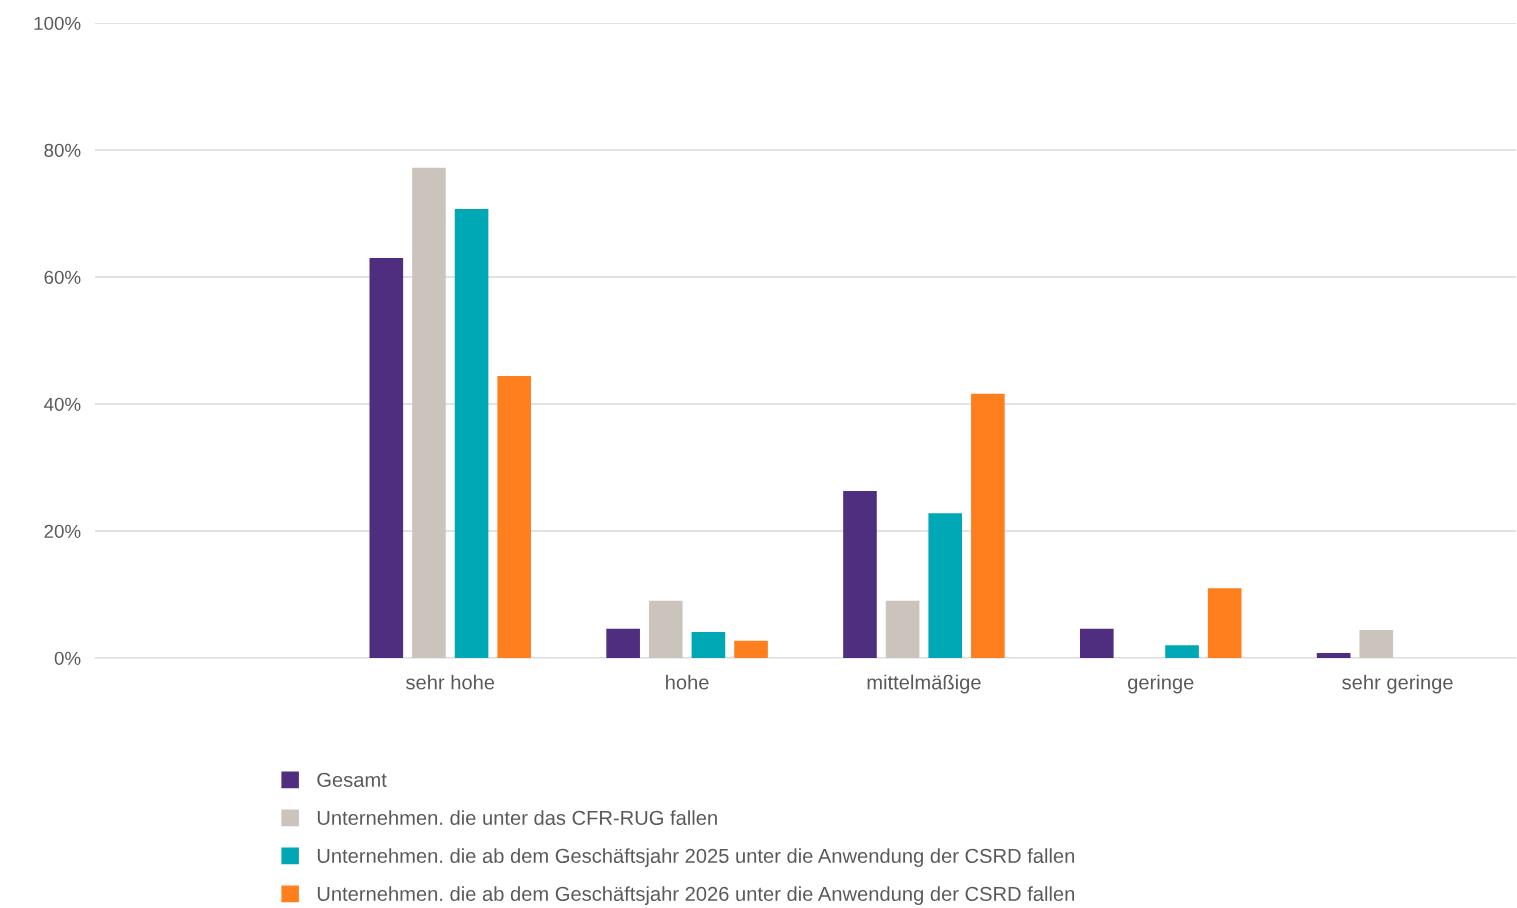 The width and height of the screenshot is (1517, 908). I want to click on y-tick-label: 60%, so click(62, 277).